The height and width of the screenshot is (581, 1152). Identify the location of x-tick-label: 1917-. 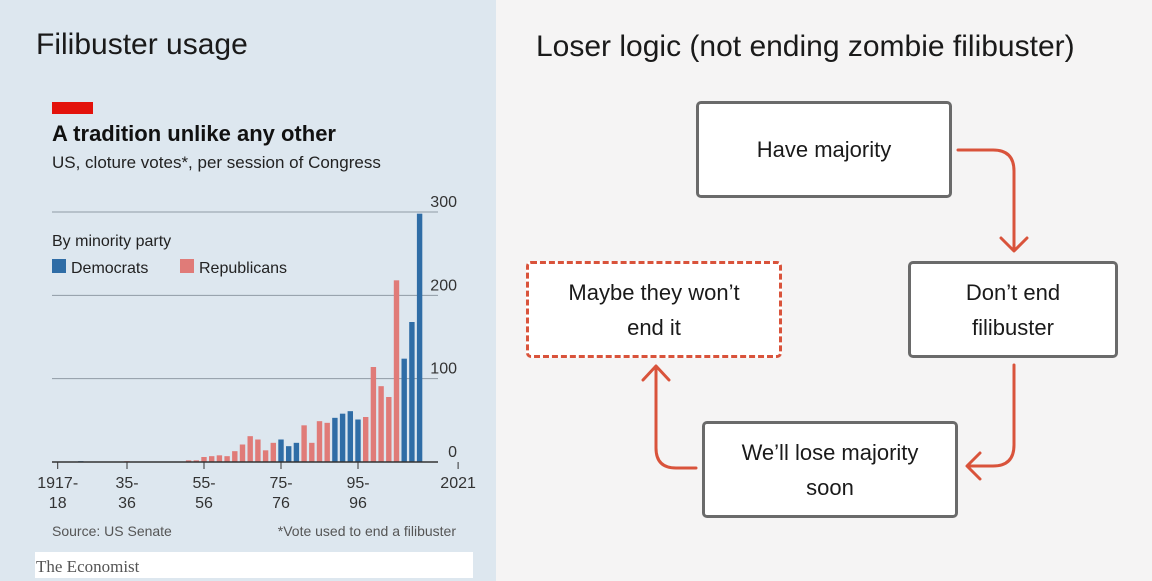
(57, 483).